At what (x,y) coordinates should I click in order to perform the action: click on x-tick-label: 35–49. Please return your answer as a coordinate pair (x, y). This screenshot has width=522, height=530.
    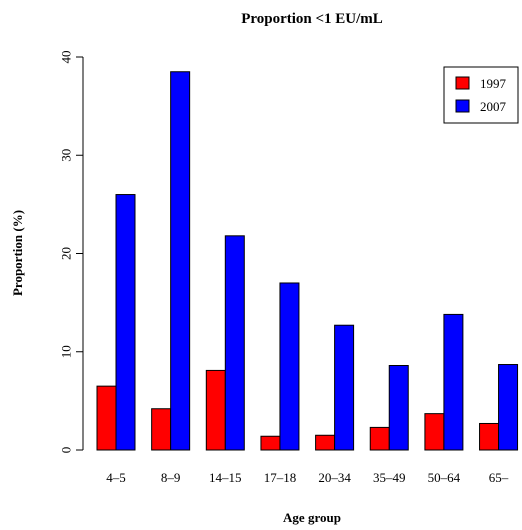
    Looking at the image, I should click on (389, 477).